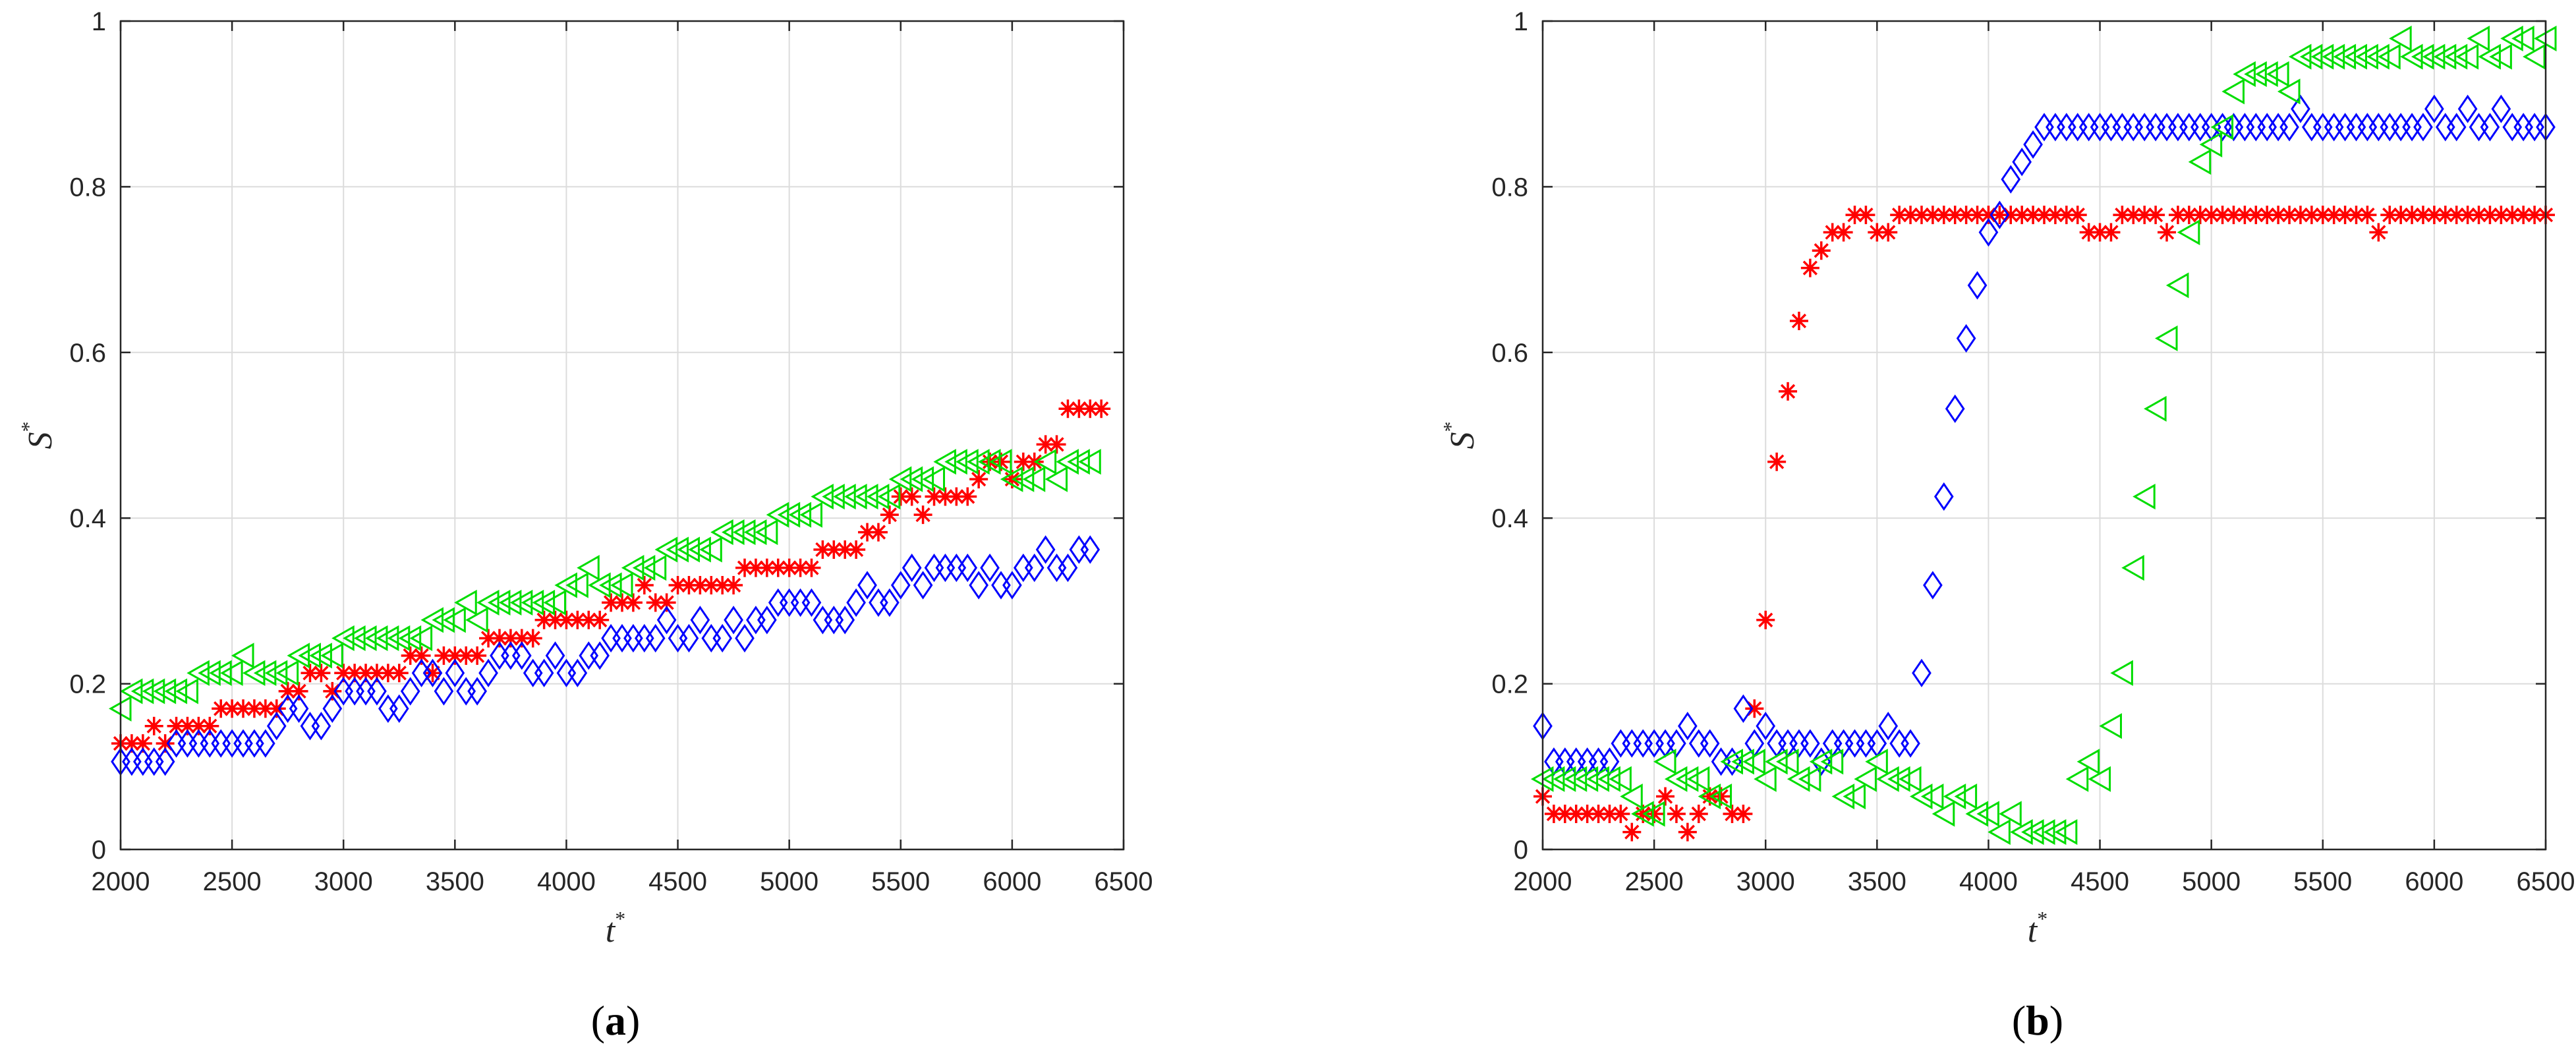 This screenshot has height=1061, width=2576. What do you see at coordinates (37, 435) in the screenshot?
I see `y-axis-label: S*` at bounding box center [37, 435].